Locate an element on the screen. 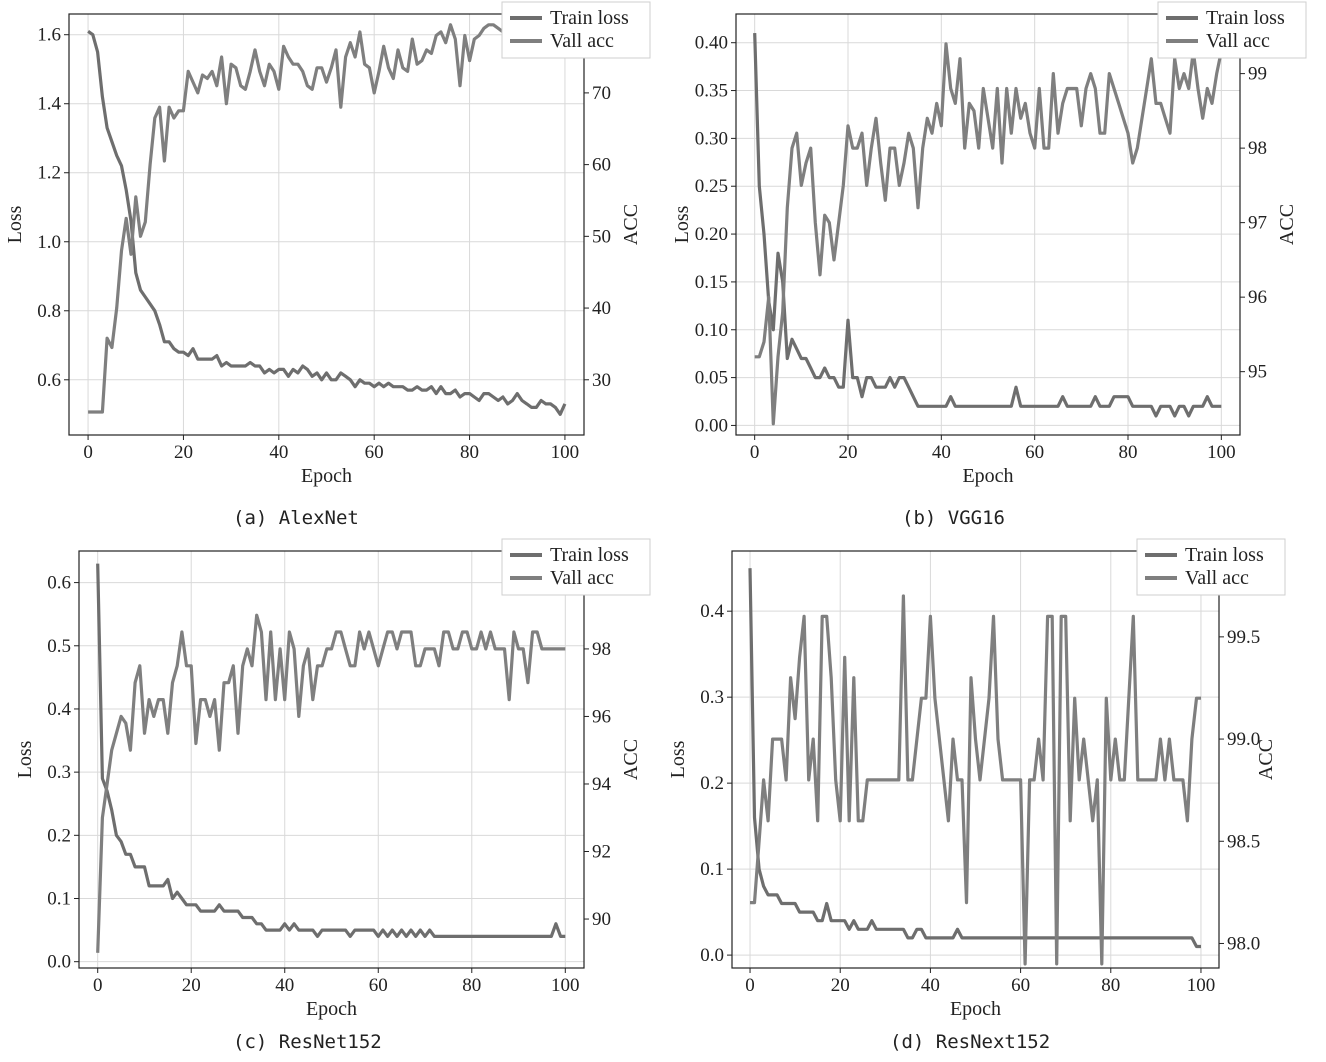 Image resolution: width=1326 pixels, height=1062 pixels. y-tick-label: 1.4 is located at coordinates (49, 104).